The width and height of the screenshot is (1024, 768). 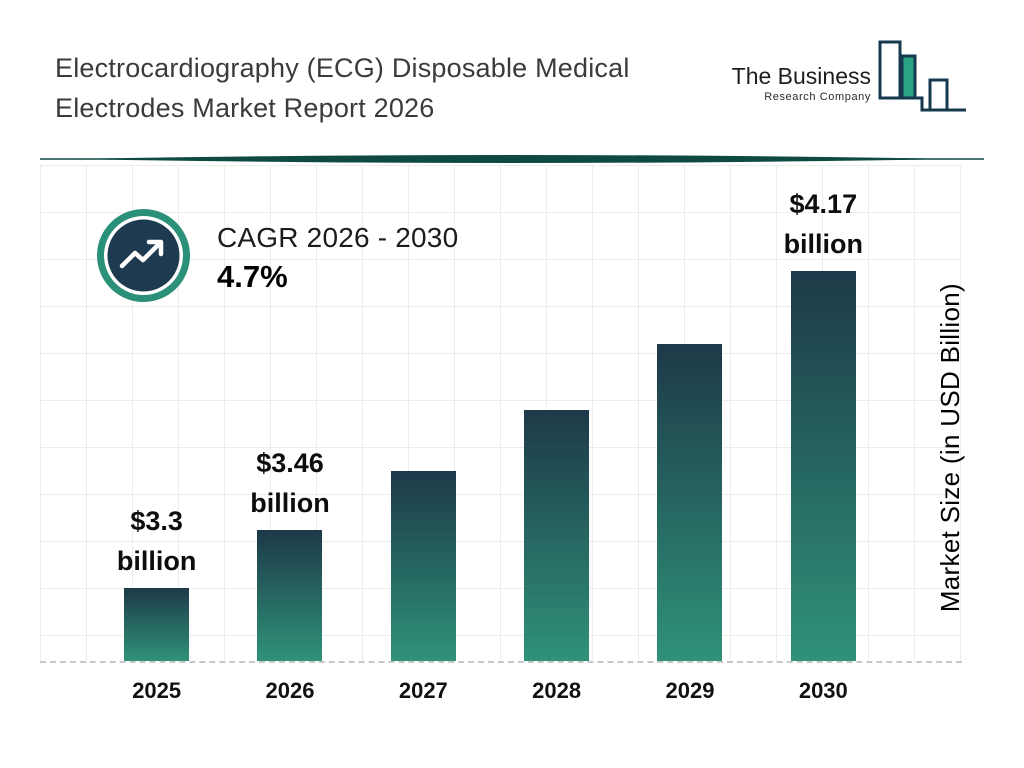 What do you see at coordinates (252, 276) in the screenshot?
I see `cagr-value: 4.7%` at bounding box center [252, 276].